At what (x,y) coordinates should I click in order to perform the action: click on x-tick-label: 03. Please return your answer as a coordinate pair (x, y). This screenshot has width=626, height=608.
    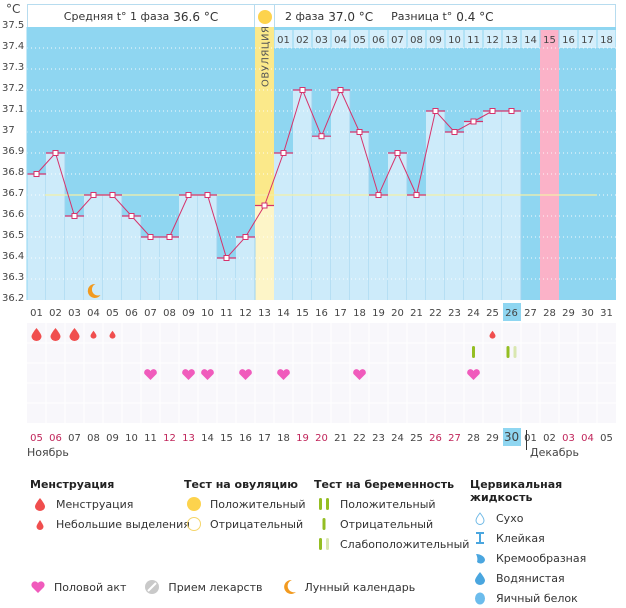
    Looking at the image, I should click on (74, 313).